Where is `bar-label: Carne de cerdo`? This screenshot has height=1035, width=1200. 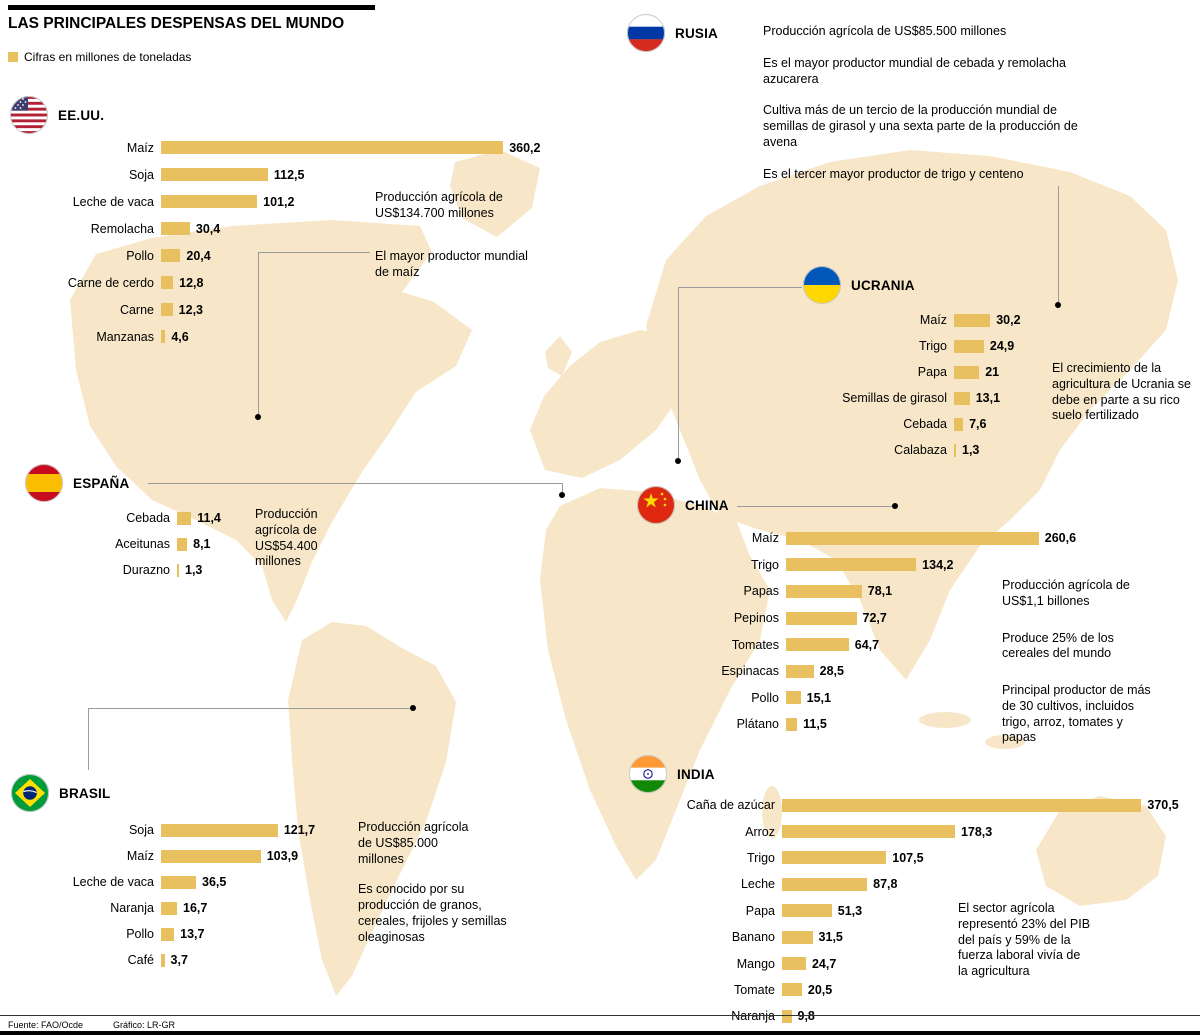
bar-label: Carne de cerdo is located at coordinates (110, 282).